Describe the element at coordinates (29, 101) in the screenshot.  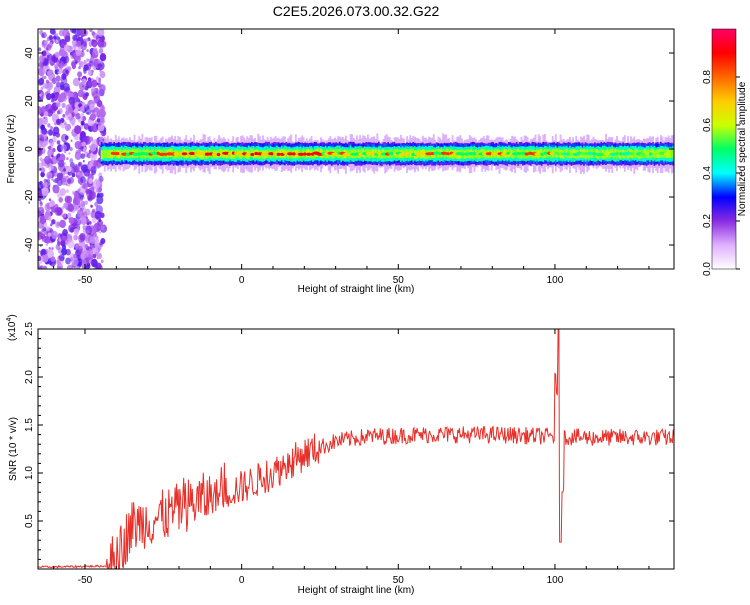
I see `y-tick-label: 20` at that location.